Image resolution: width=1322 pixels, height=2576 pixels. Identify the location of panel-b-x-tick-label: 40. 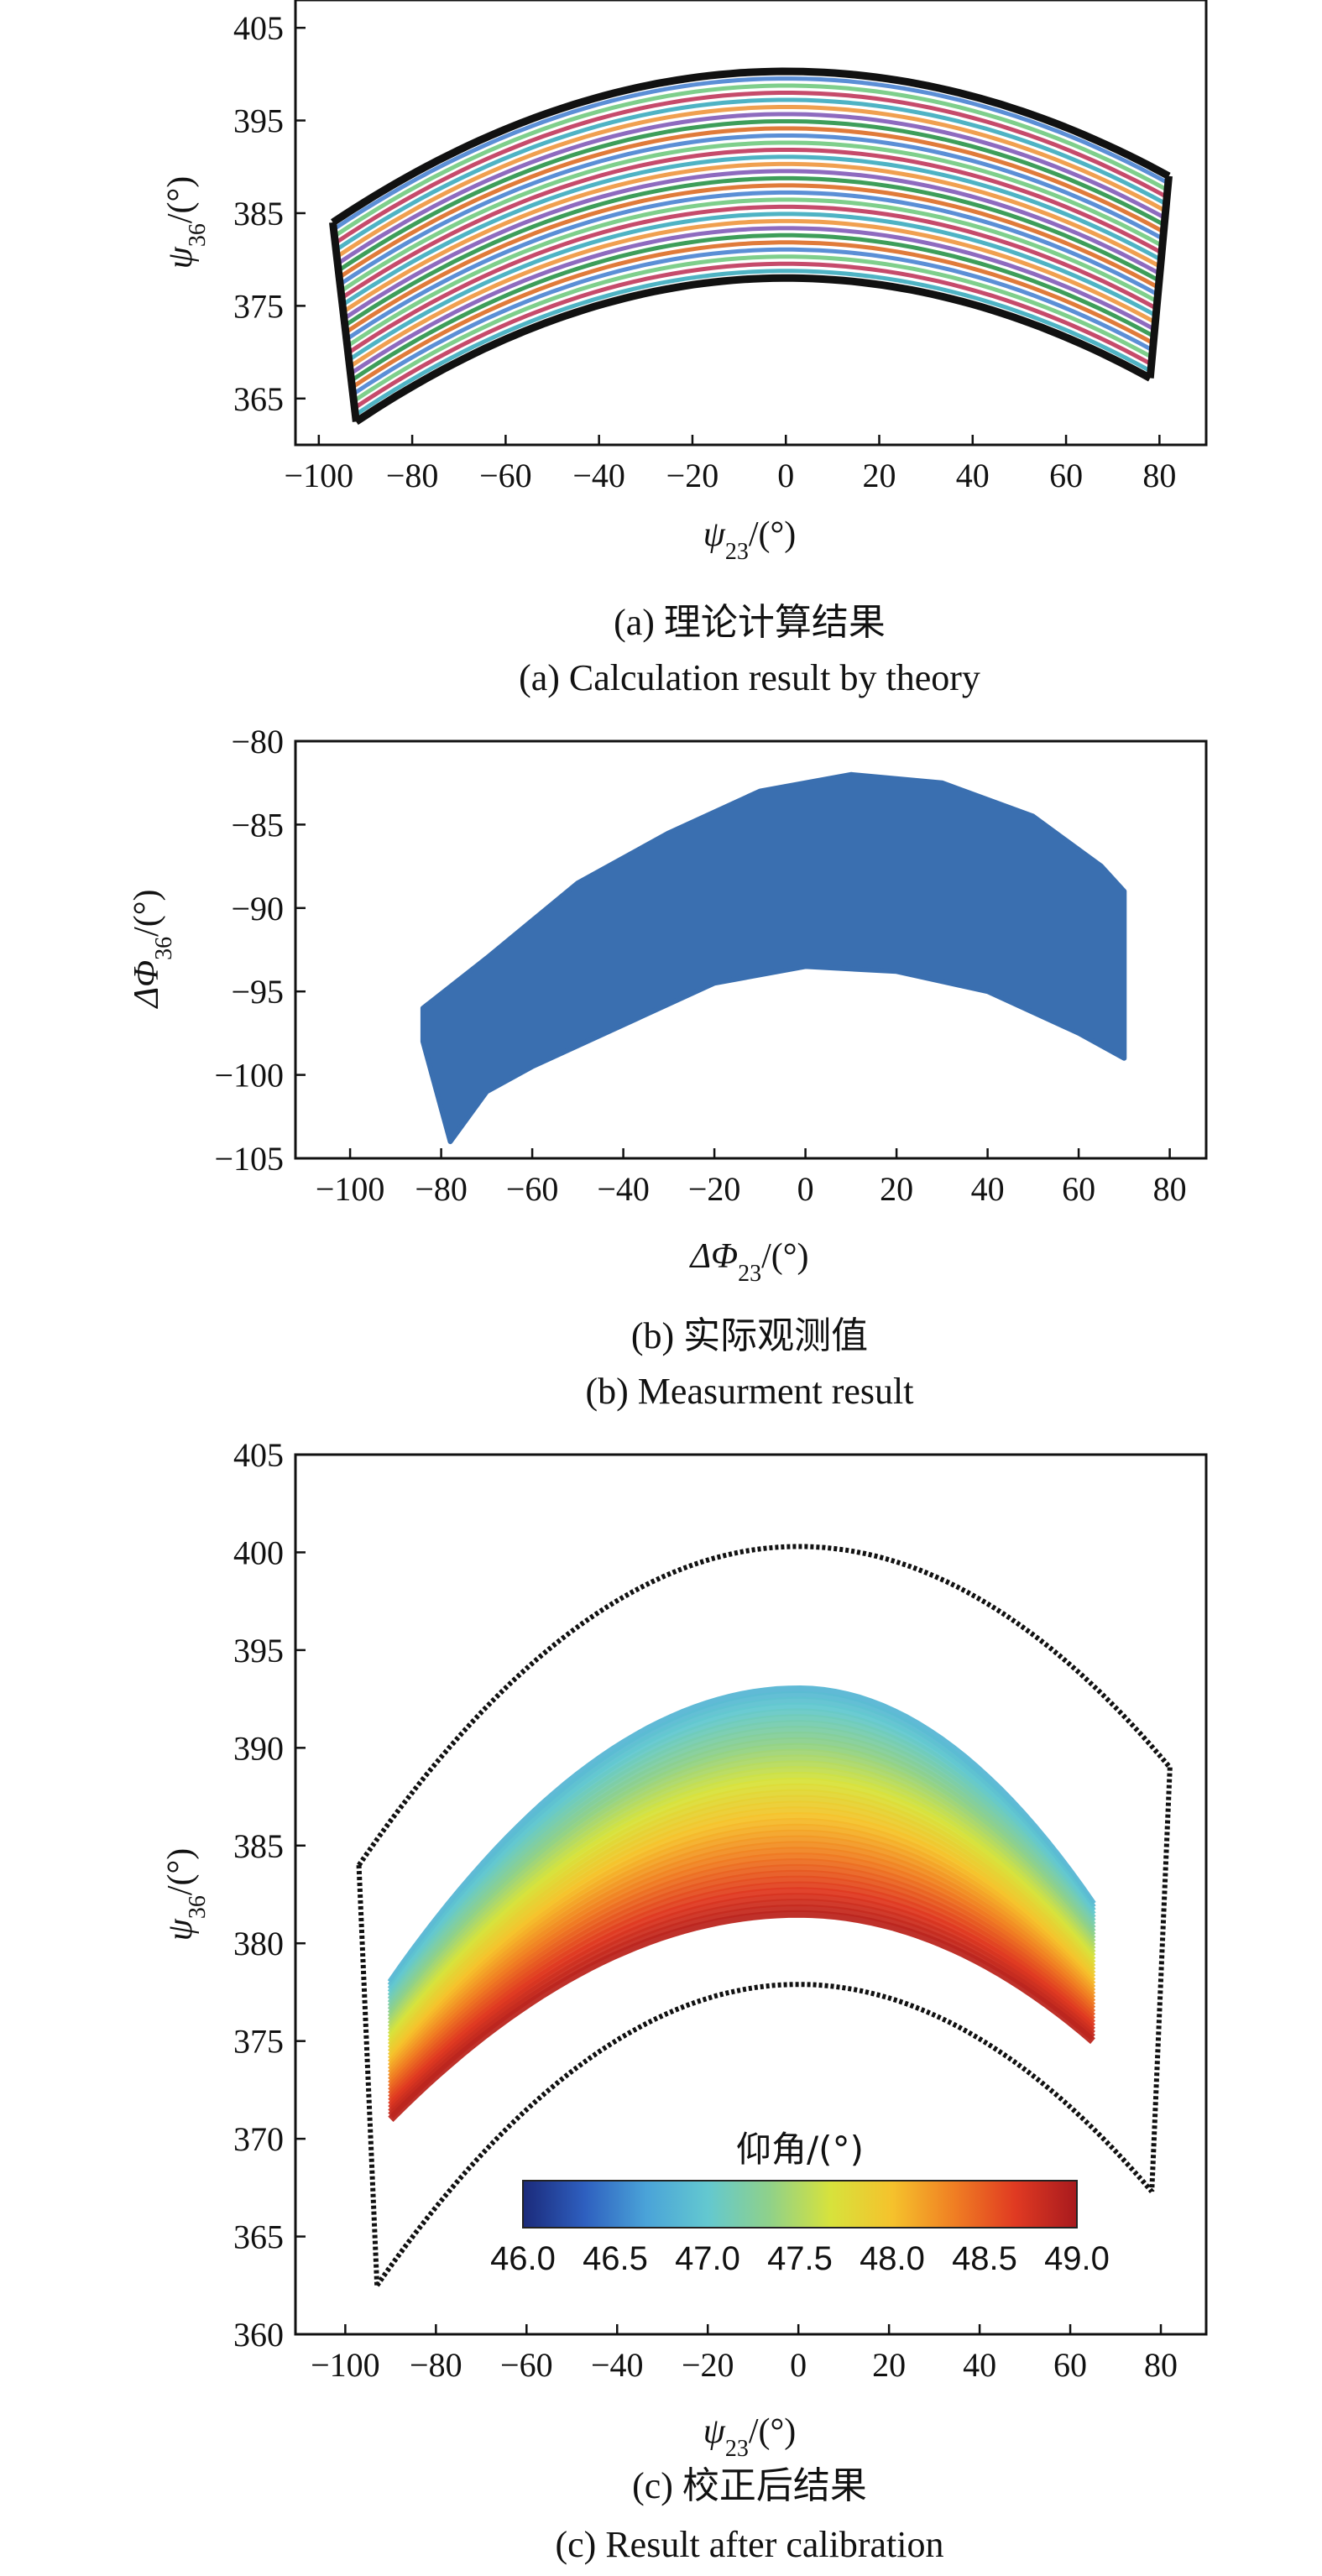
(988, 1189).